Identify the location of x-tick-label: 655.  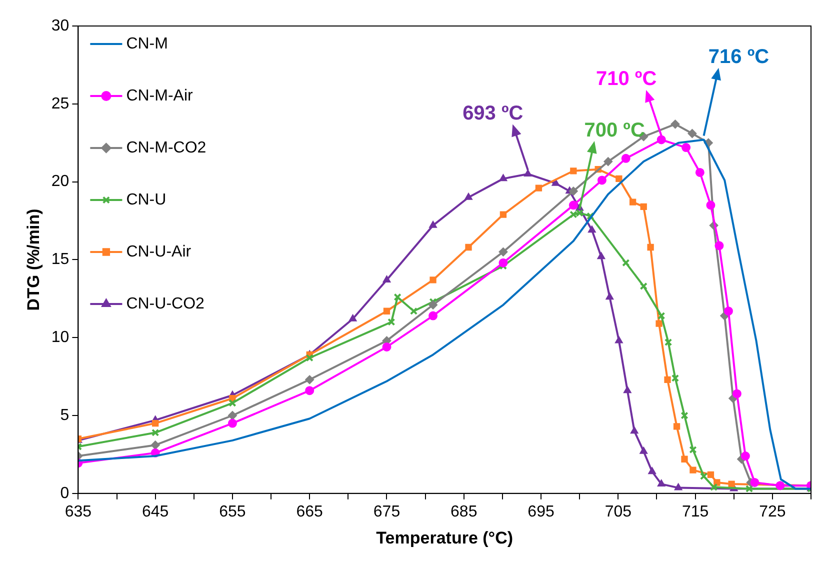
(232, 511).